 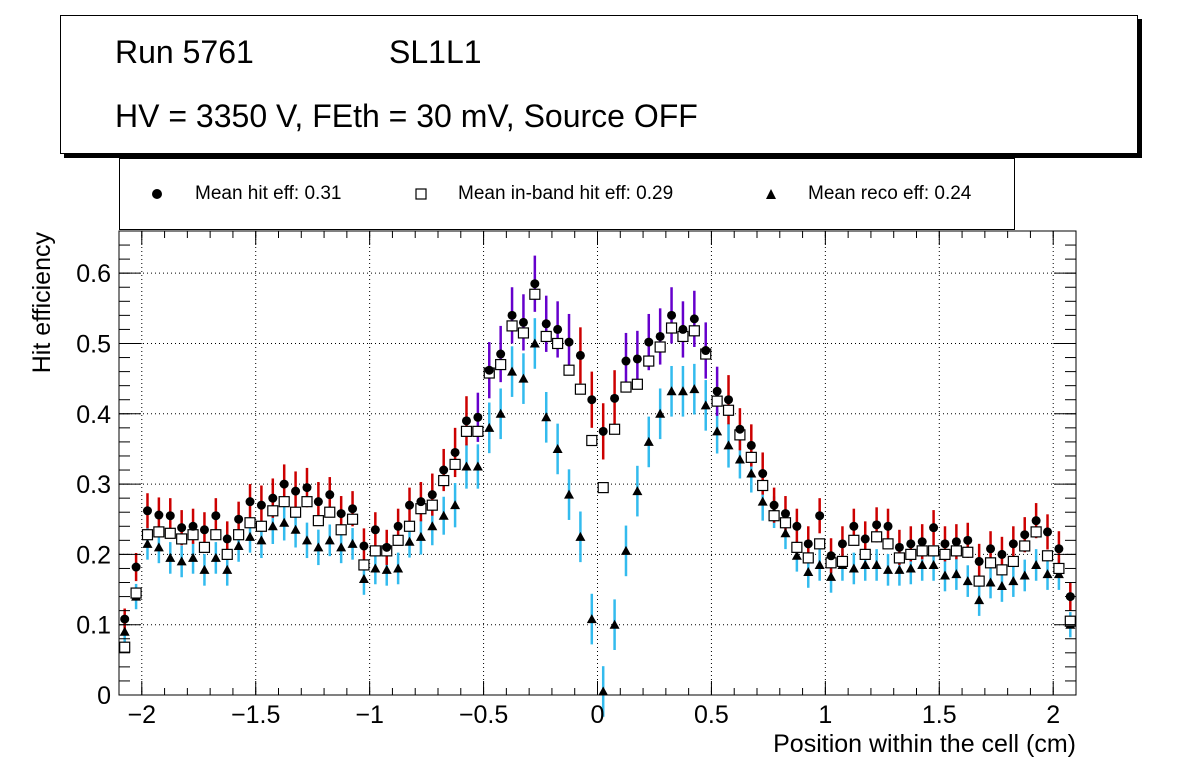 What do you see at coordinates (435, 52) in the screenshot?
I see `layer-label: SL1L1` at bounding box center [435, 52].